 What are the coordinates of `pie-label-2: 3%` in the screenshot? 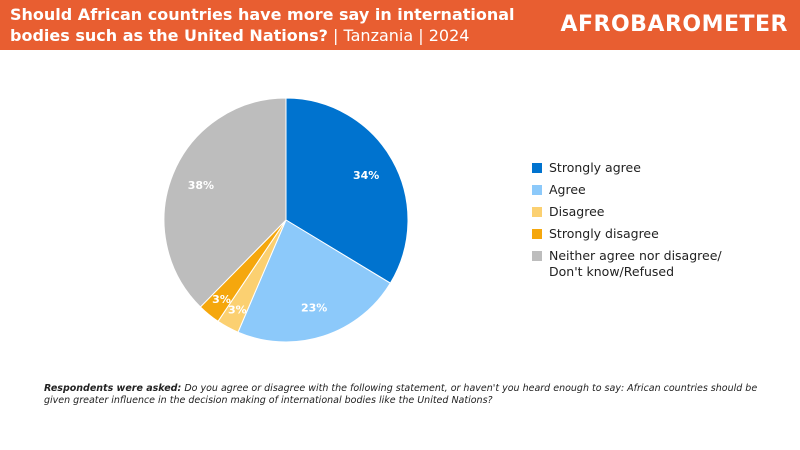 It's located at (237, 310).